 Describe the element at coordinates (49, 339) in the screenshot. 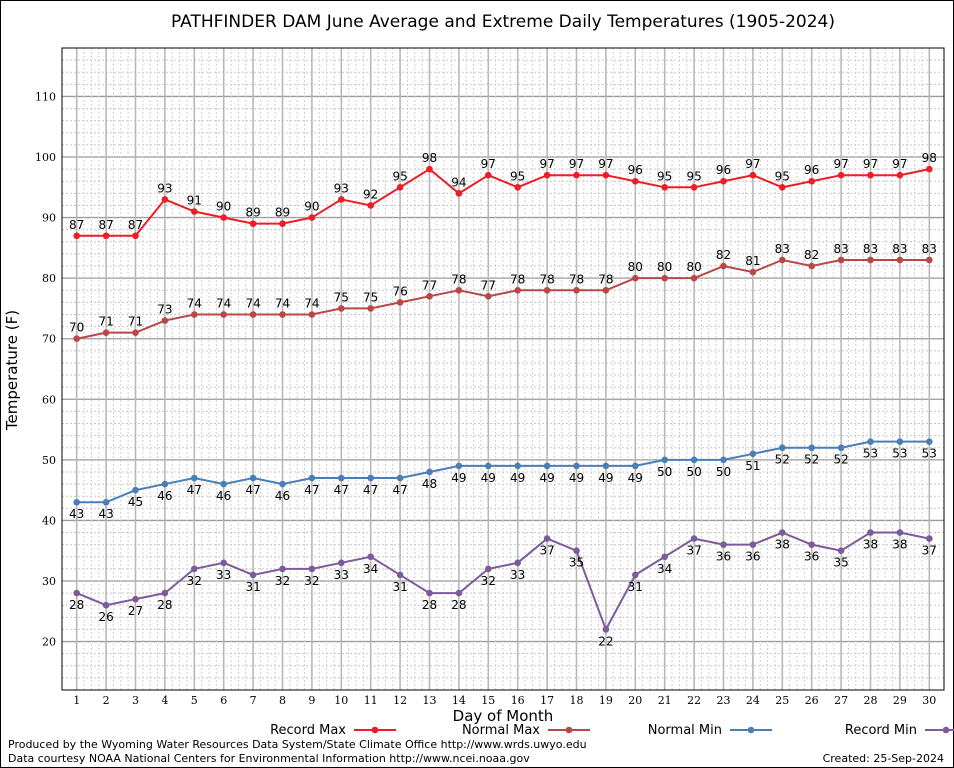

I see `y-tick-label: 70` at that location.